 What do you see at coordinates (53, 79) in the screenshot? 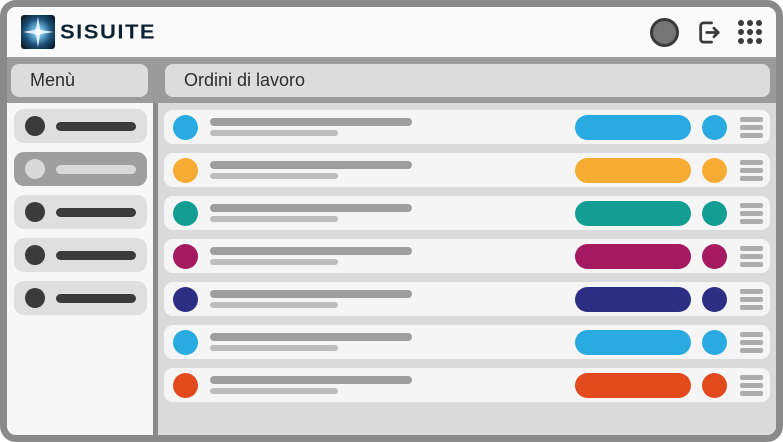
I see `sidebar-title: Menù` at bounding box center [53, 79].